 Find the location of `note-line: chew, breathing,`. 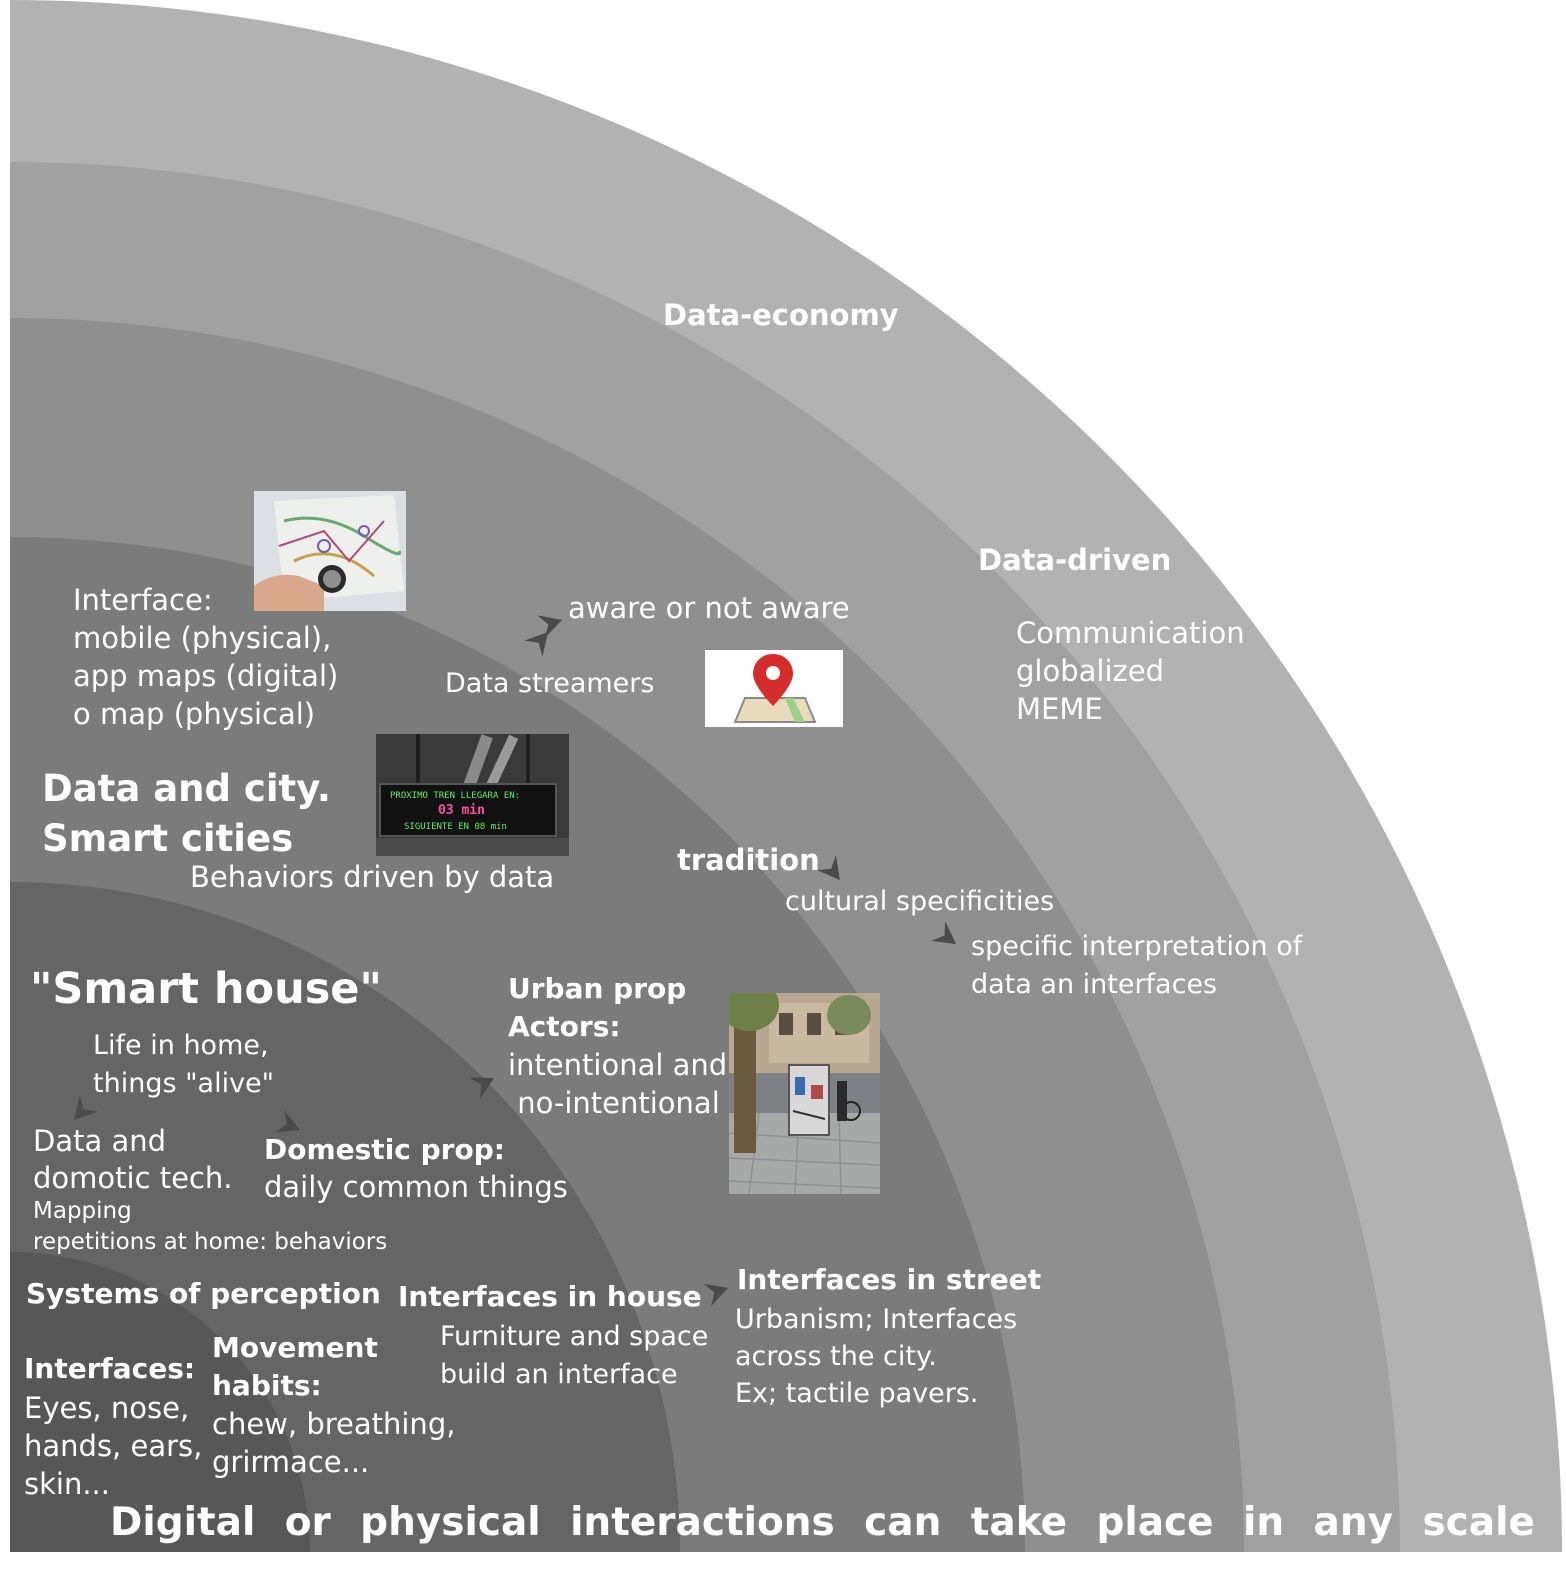

note-line: chew, breathing, is located at coordinates (334, 1424).